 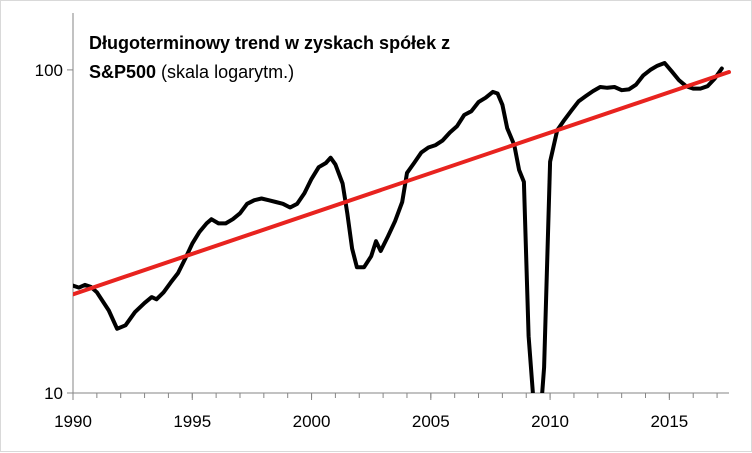 I want to click on chart-title-line1: Długoterminowy trend w zyskach spółek z, so click(x=269, y=43).